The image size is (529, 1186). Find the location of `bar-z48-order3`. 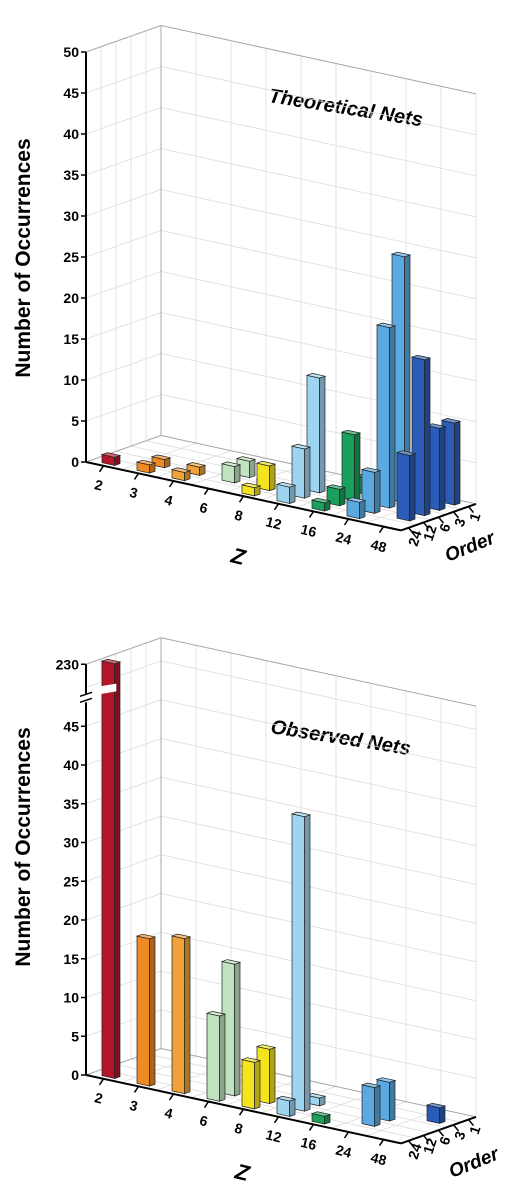

bar-z48-order3 is located at coordinates (436, 1113).